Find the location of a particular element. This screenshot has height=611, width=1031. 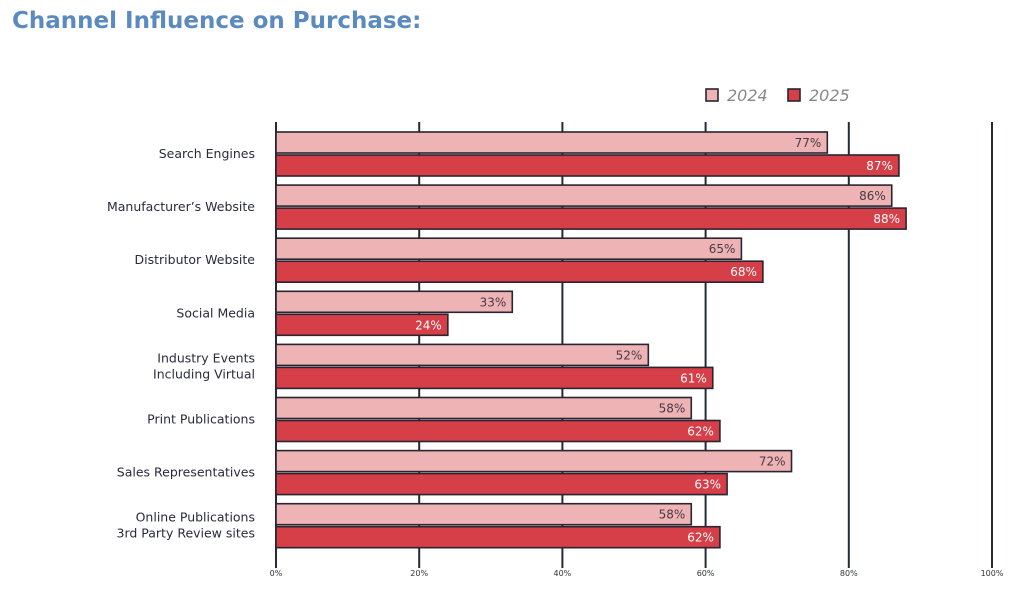

legend-label: 2025 is located at coordinates (829, 95).